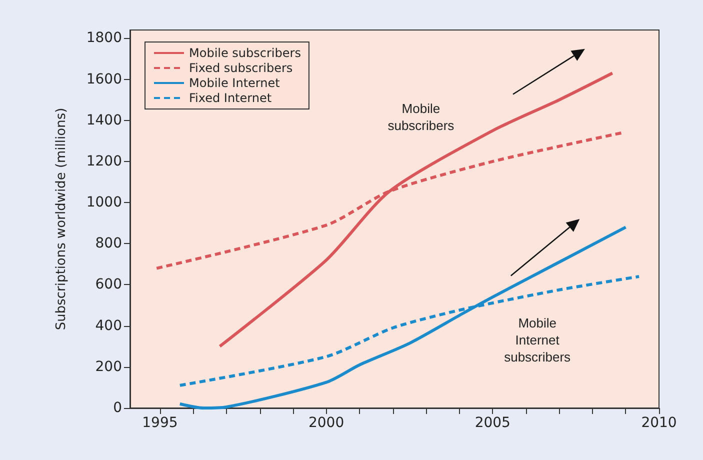  What do you see at coordinates (538, 339) in the screenshot?
I see `annotation: Mobile Internet subscribers` at bounding box center [538, 339].